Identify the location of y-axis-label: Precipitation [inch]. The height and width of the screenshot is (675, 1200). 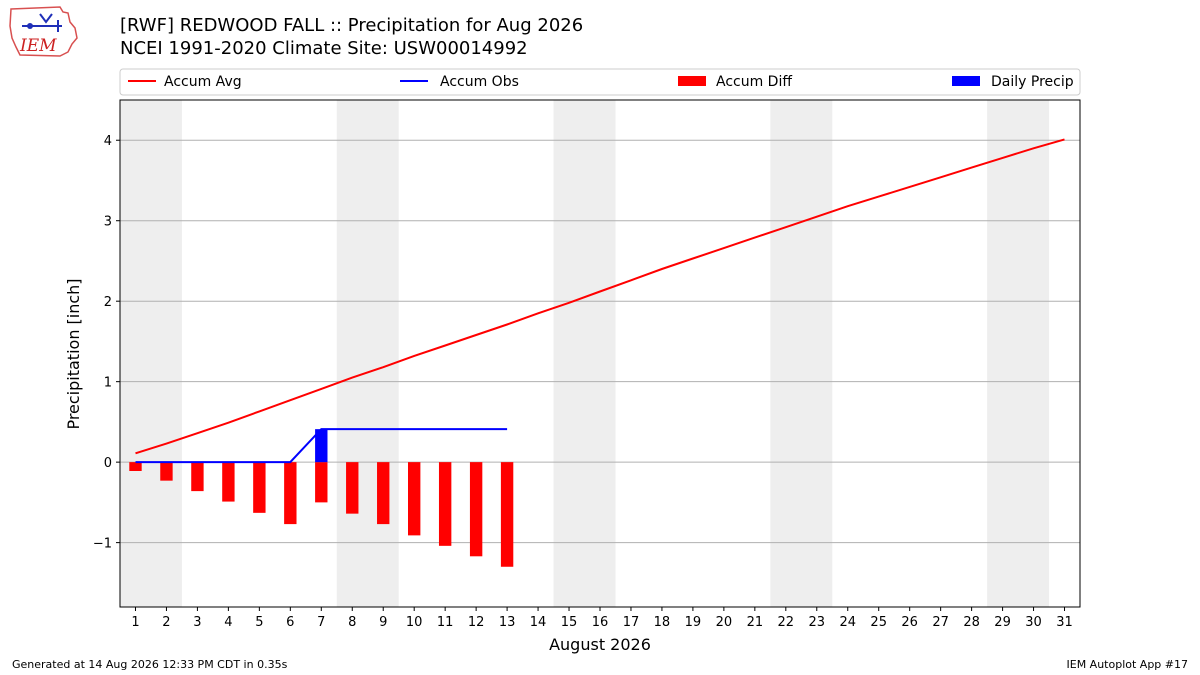
(73, 353).